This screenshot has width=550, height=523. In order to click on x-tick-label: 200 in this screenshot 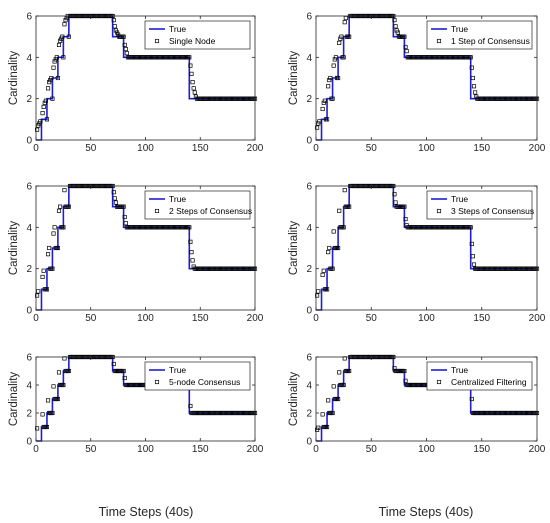, I will do `click(255, 449)`.